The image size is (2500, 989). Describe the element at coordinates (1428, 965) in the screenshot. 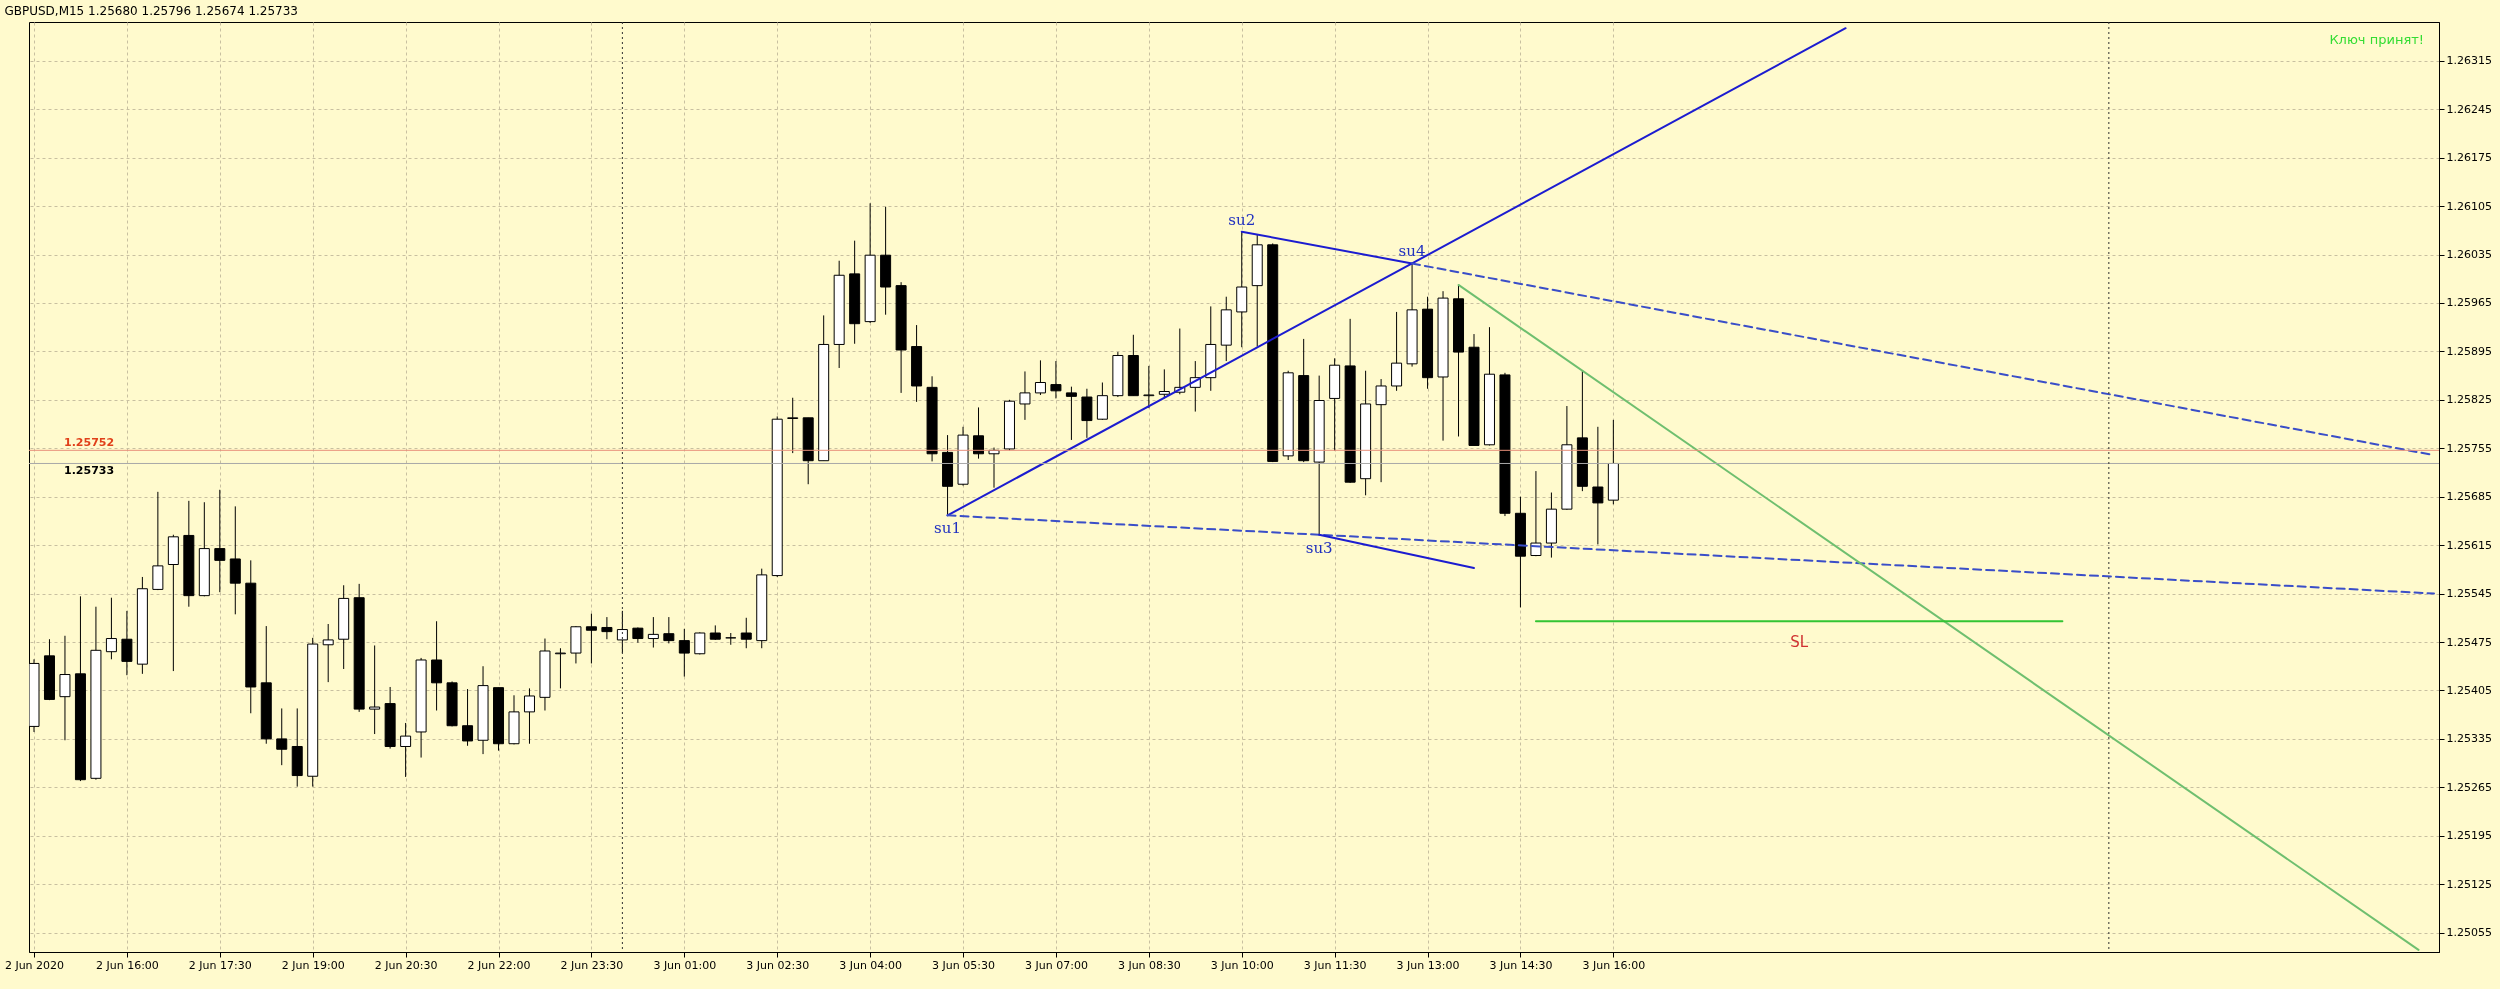

I see `x-tick-label: 3 Jun 13:00` at that location.